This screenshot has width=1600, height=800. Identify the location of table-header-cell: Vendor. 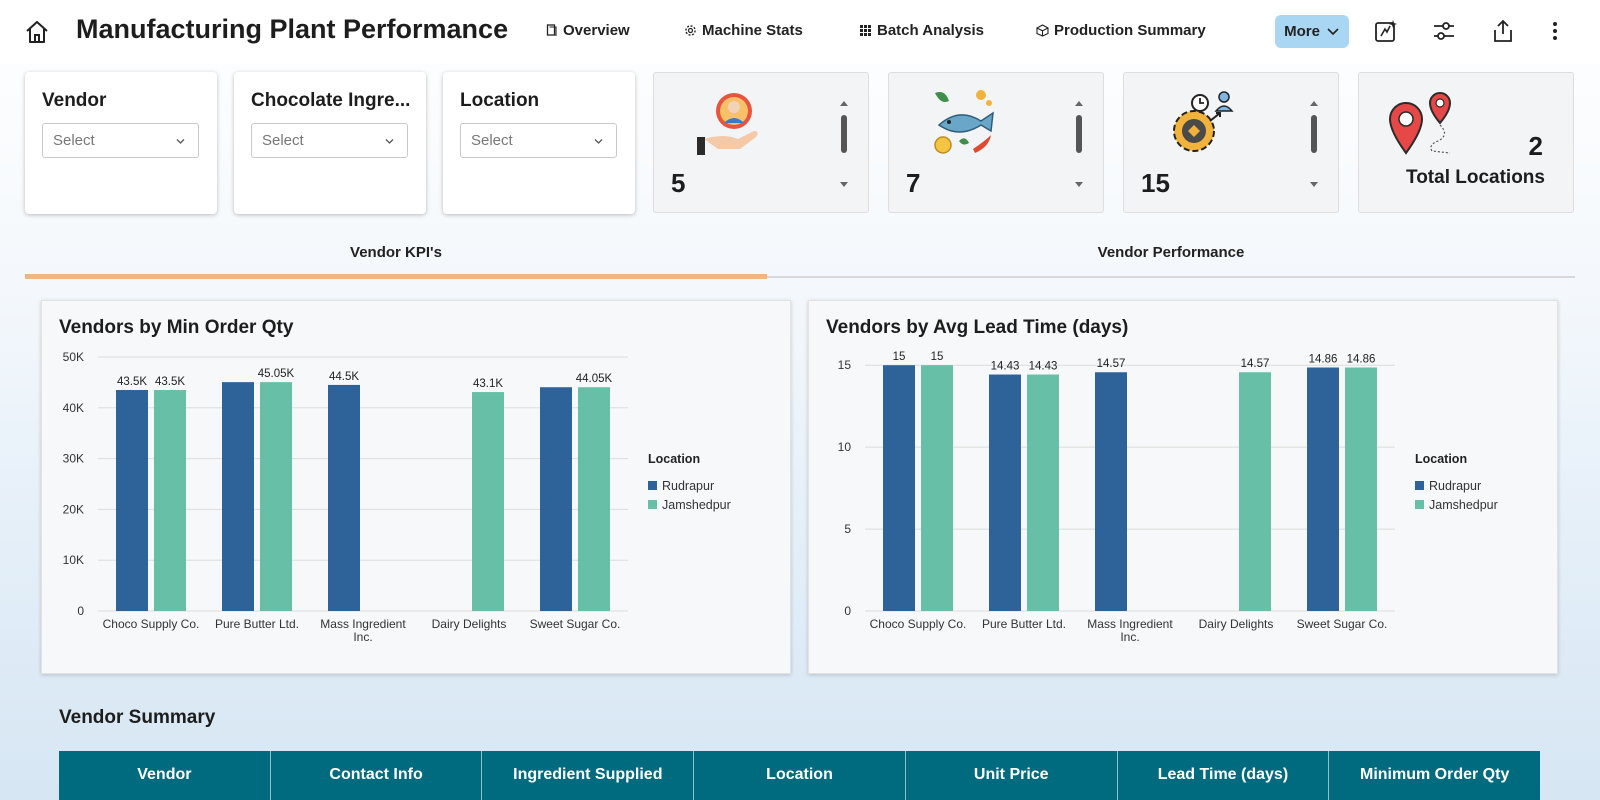
(165, 775).